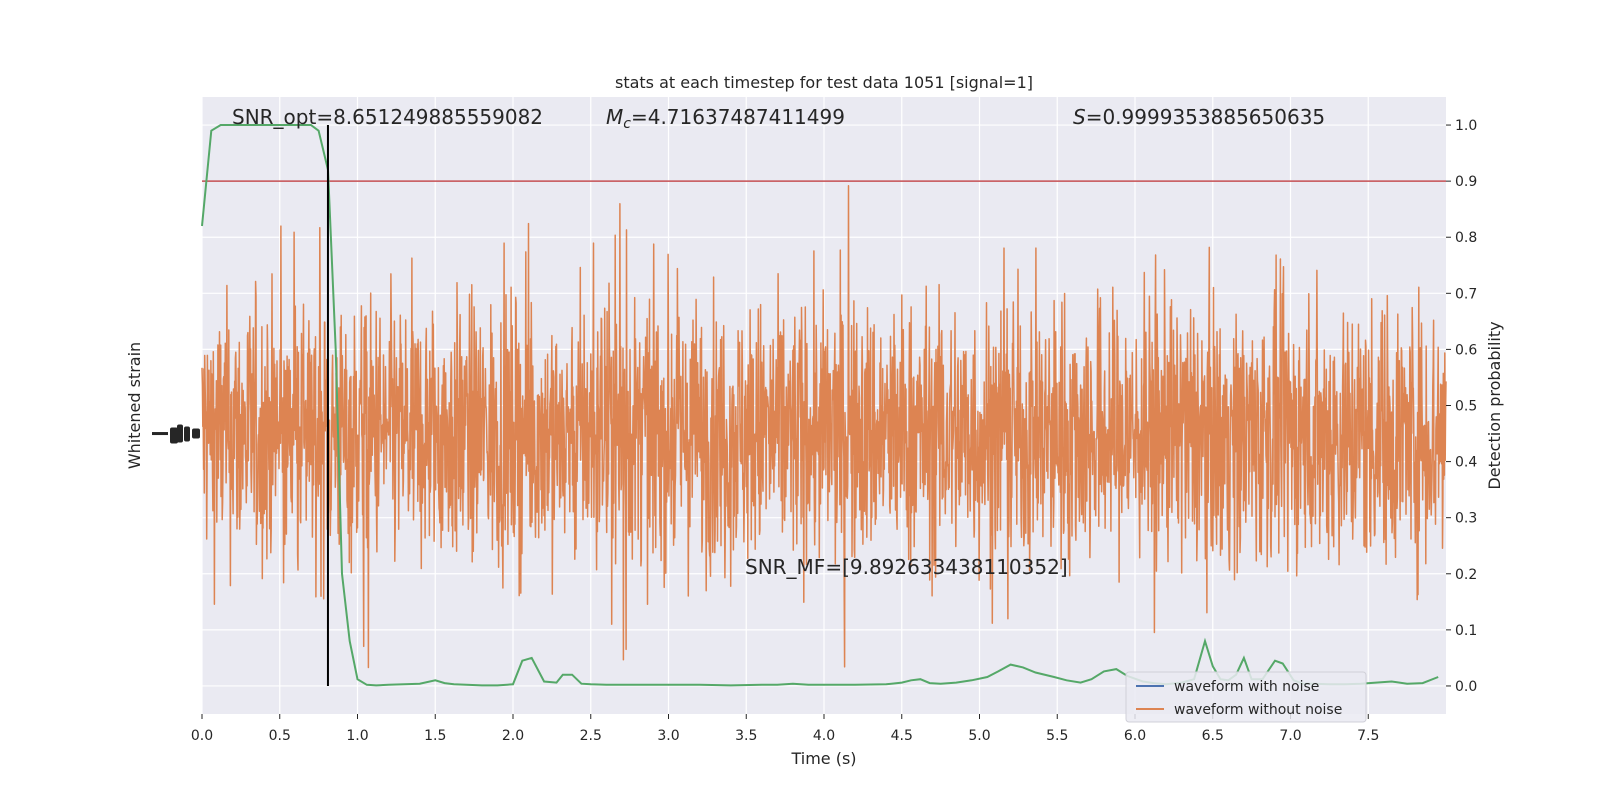 This screenshot has height=800, width=1600. What do you see at coordinates (668, 736) in the screenshot?
I see `x-tick-label: 3.0` at bounding box center [668, 736].